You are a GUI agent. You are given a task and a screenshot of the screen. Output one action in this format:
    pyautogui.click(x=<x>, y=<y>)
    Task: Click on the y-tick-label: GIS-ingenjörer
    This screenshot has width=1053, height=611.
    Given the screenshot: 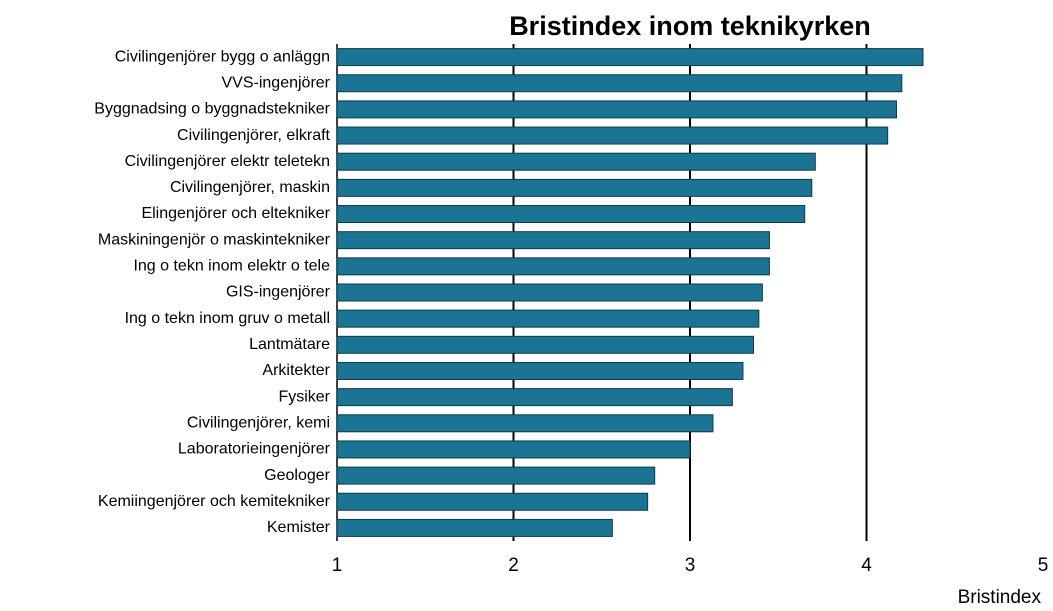 What is the action you would take?
    pyautogui.click(x=278, y=292)
    